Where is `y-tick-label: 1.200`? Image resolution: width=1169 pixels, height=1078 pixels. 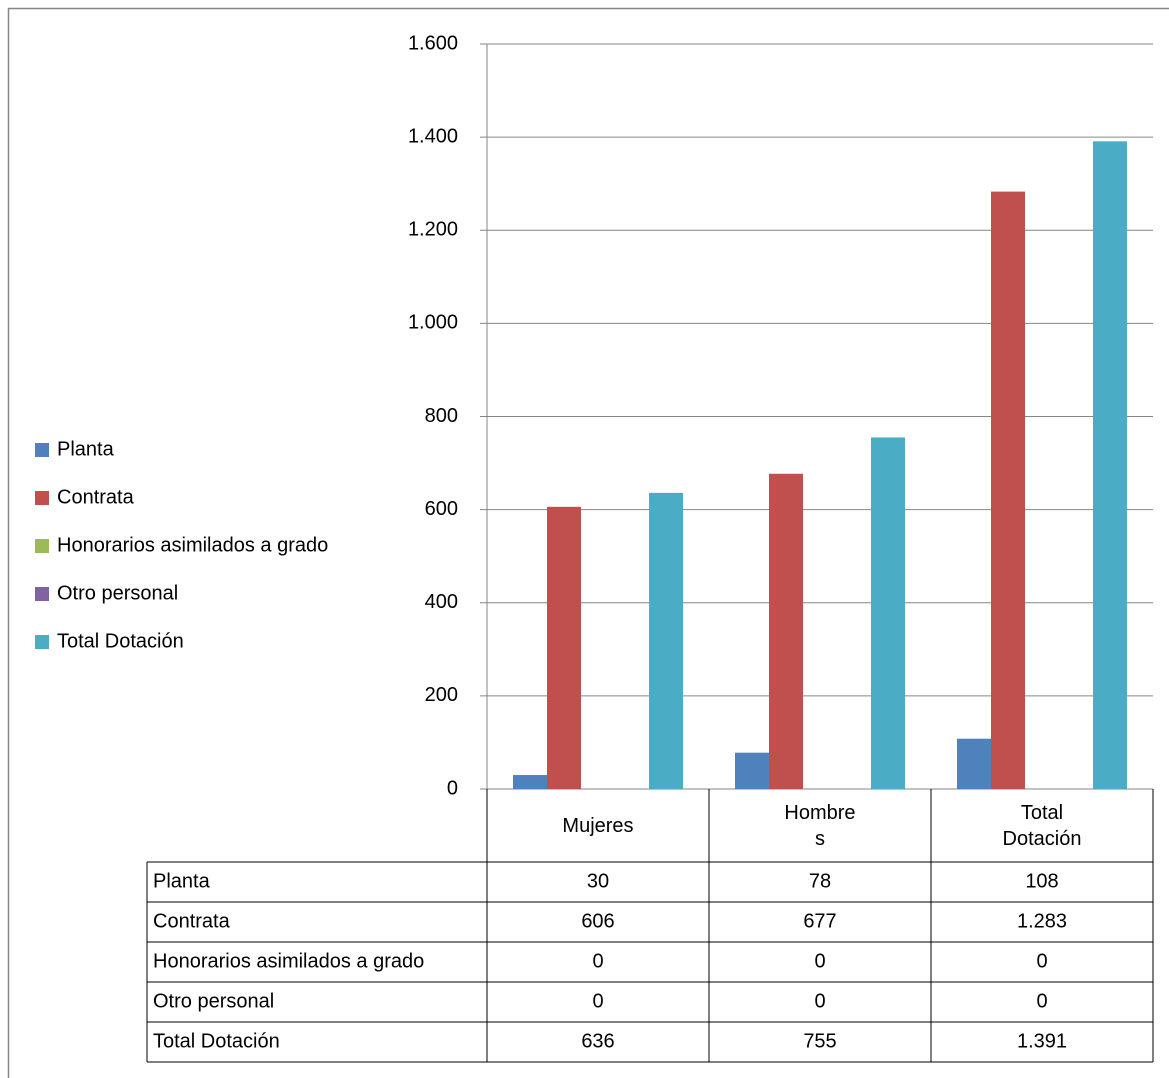 y-tick-label: 1.200 is located at coordinates (433, 230).